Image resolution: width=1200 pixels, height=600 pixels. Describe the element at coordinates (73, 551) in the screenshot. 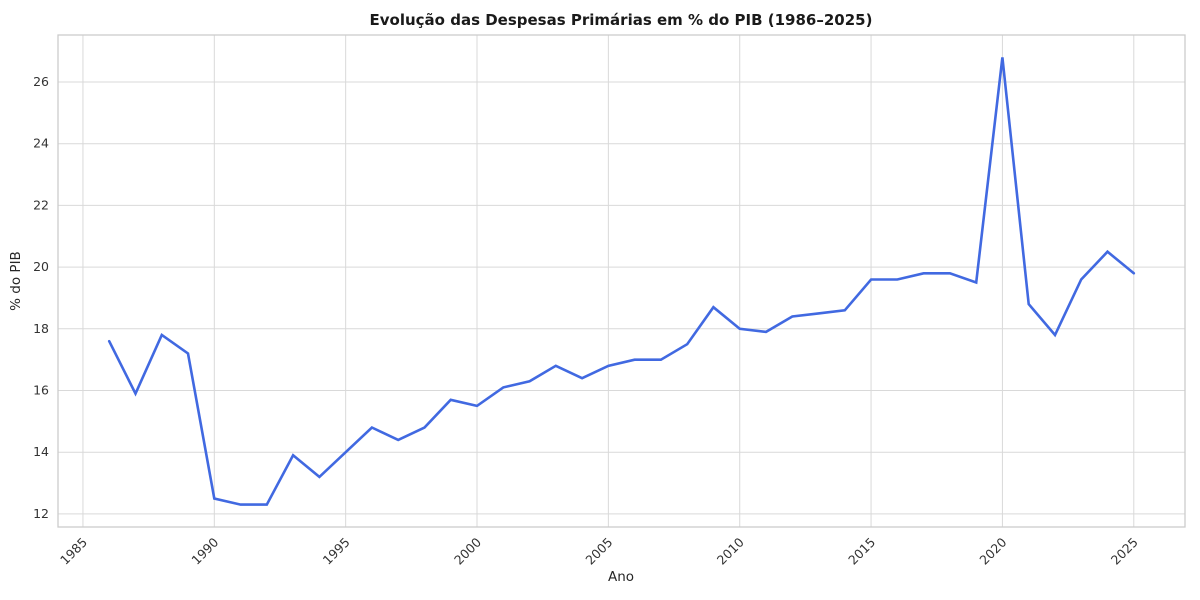

I see `x-tick-label-1985: 1985` at that location.